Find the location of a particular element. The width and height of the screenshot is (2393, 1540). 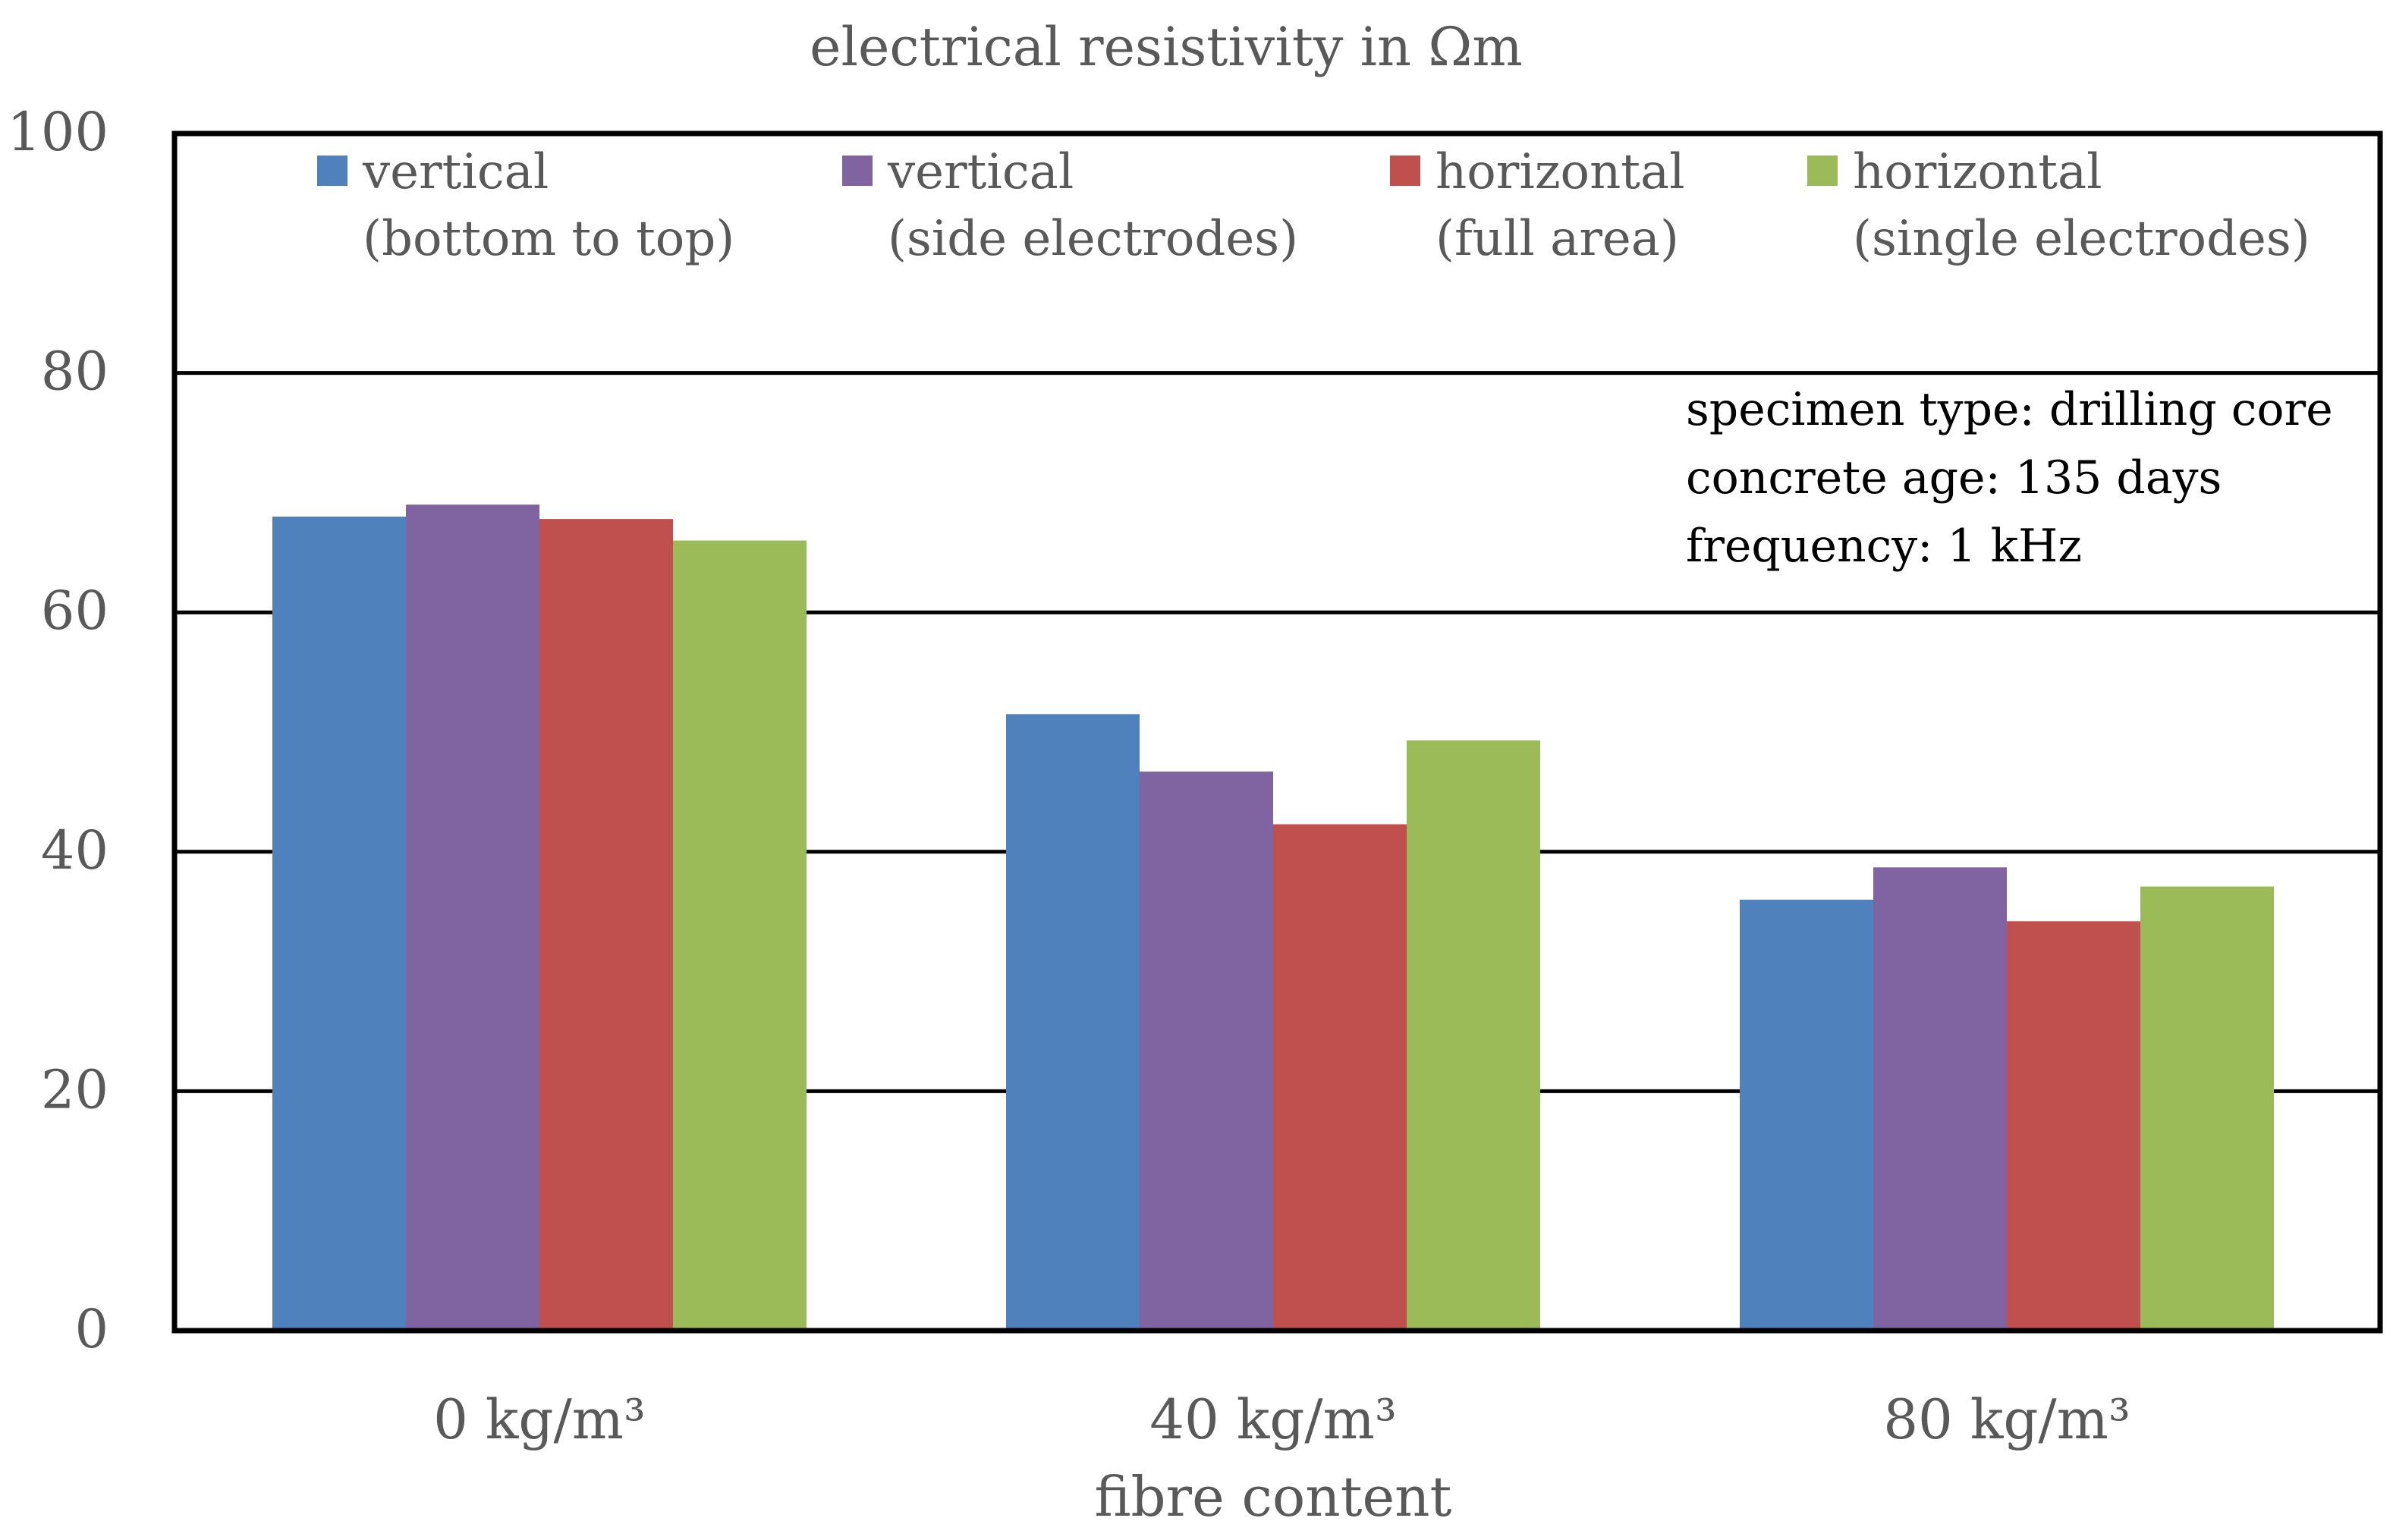

annotation-specimen-type: specimen type: drilling core is located at coordinates (2010, 409).